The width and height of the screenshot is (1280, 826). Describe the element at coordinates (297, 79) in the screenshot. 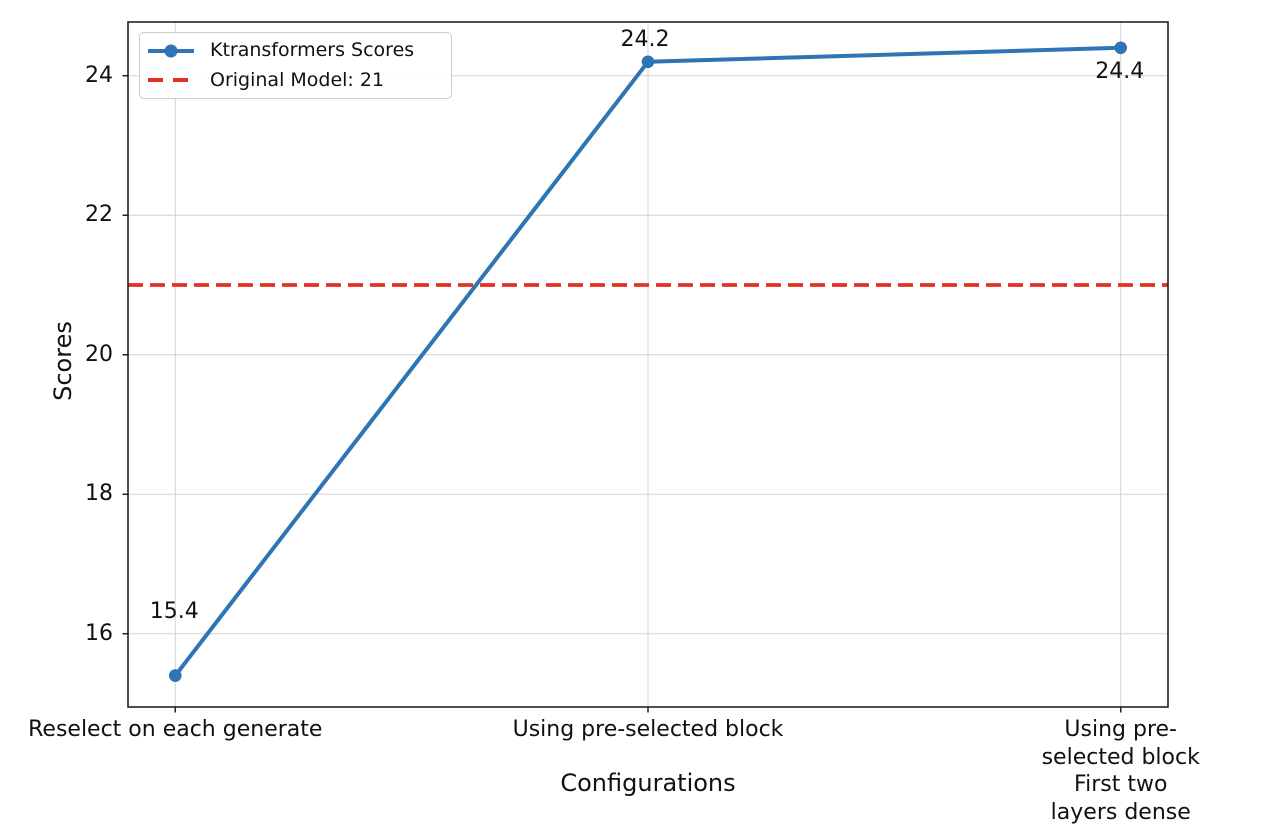

I see `legend-label-reference: Original Model: 21` at that location.